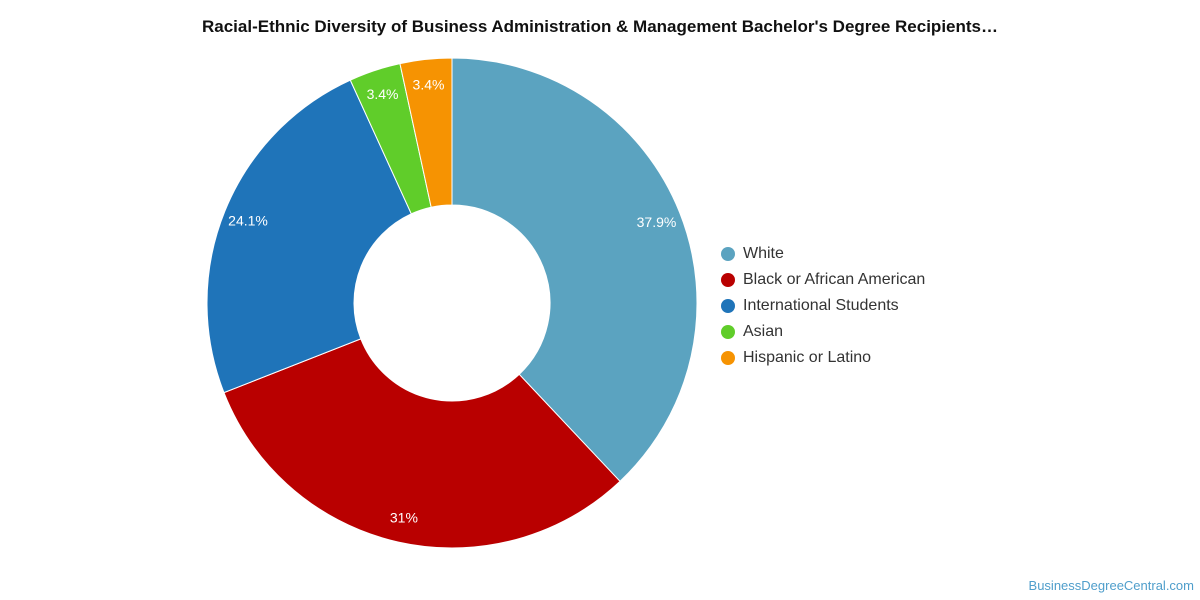  What do you see at coordinates (1111, 585) in the screenshot?
I see `source-watermark: BusinessDegreeCentral.com` at bounding box center [1111, 585].